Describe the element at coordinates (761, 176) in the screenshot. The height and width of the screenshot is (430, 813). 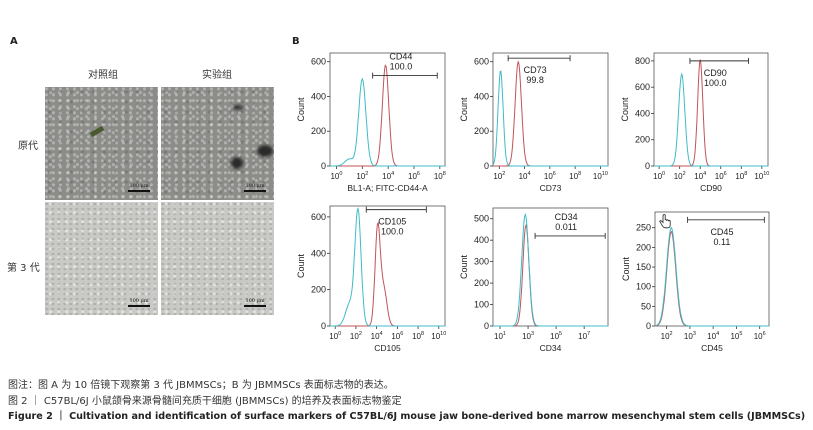
I see `x-tick-label: 10¹⁰` at that location.